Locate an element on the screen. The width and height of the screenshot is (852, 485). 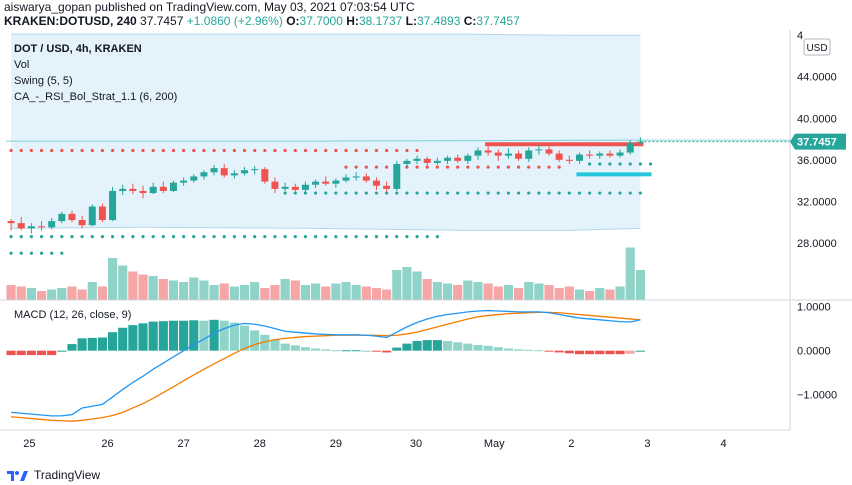
price-tick-label: 40.0000 is located at coordinates (817, 119).